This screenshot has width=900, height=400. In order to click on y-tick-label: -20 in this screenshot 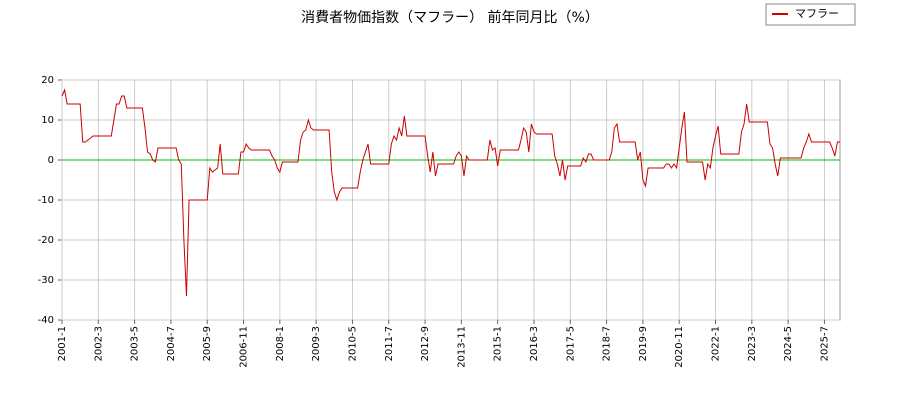, I will do `click(46, 240)`.